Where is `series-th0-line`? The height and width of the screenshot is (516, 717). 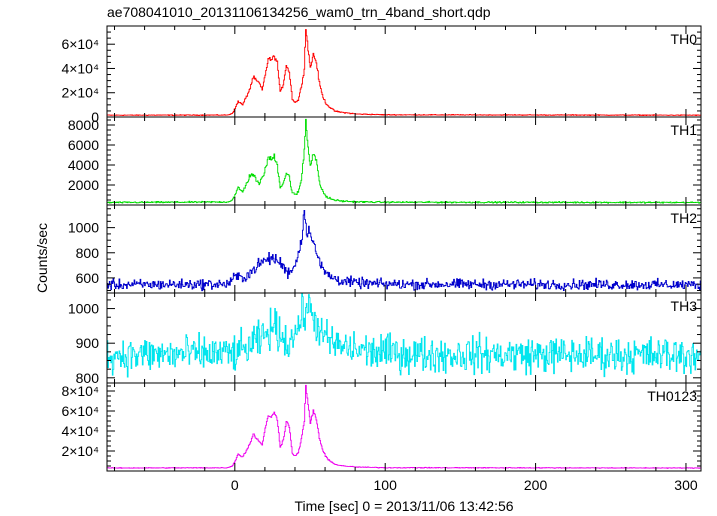 series-th0-line is located at coordinates (404, 73).